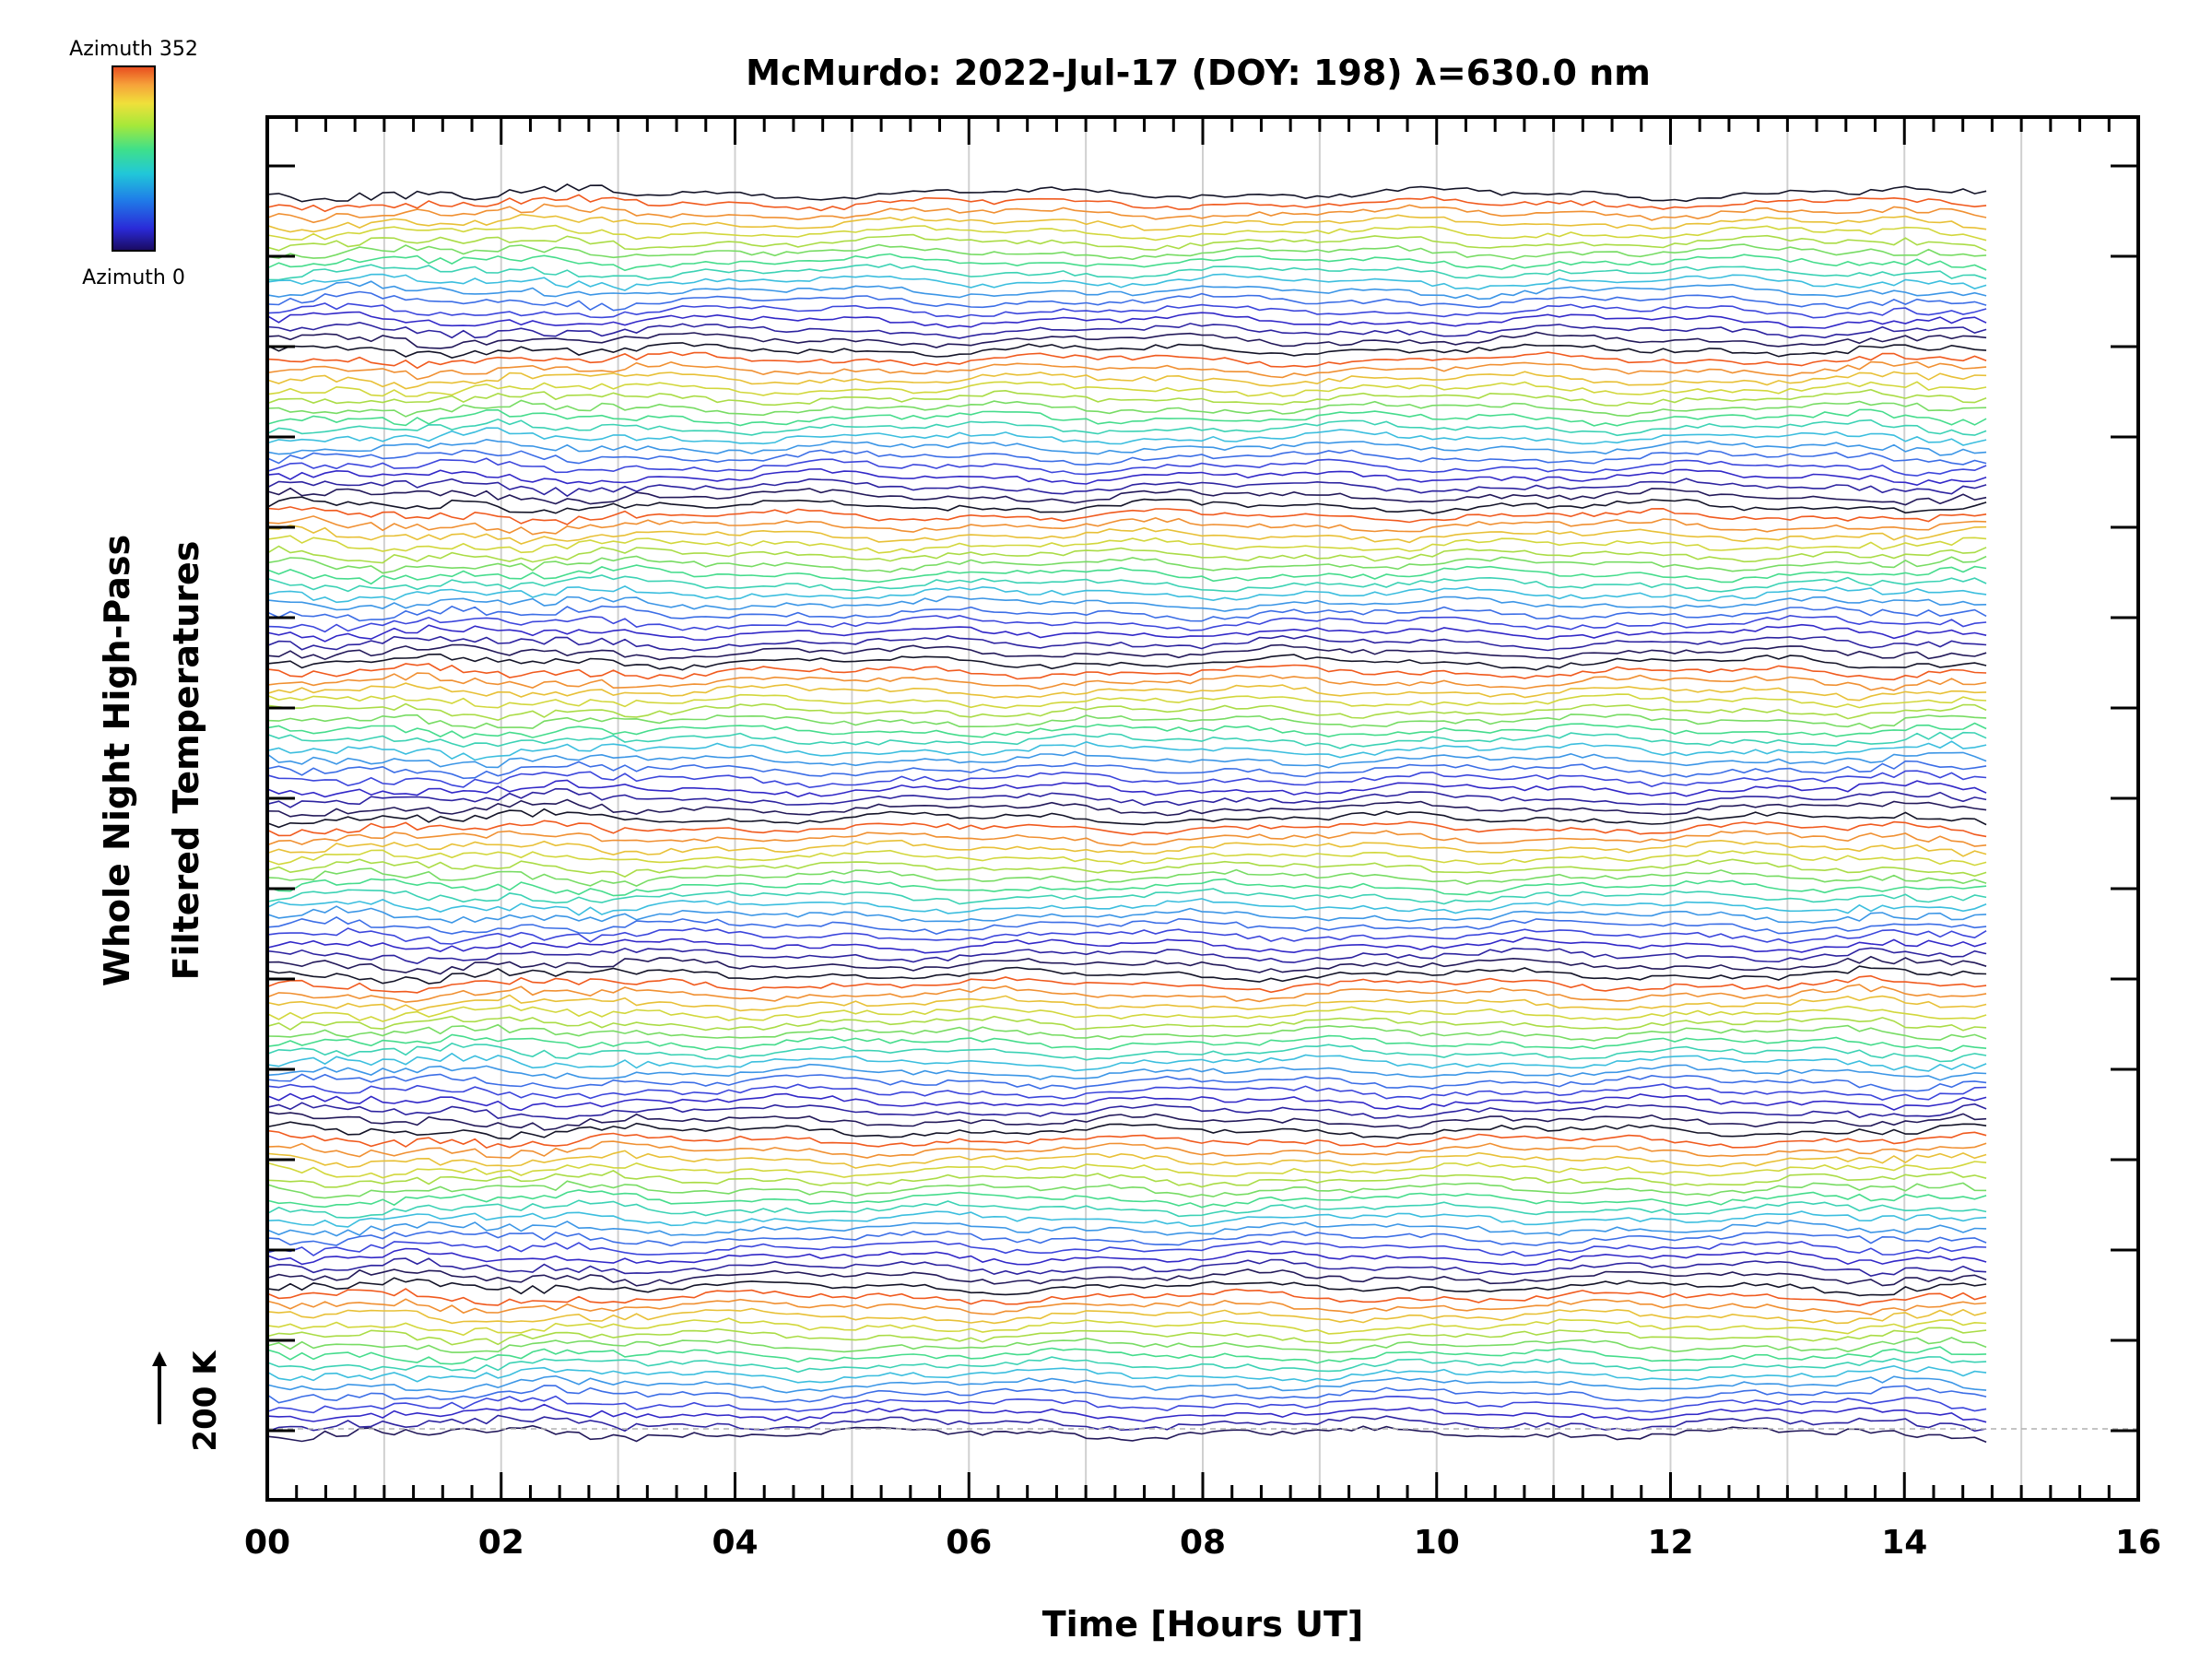 This screenshot has height=1663, width=2212. What do you see at coordinates (1904, 1543) in the screenshot?
I see `x-tick-label: 14` at bounding box center [1904, 1543].